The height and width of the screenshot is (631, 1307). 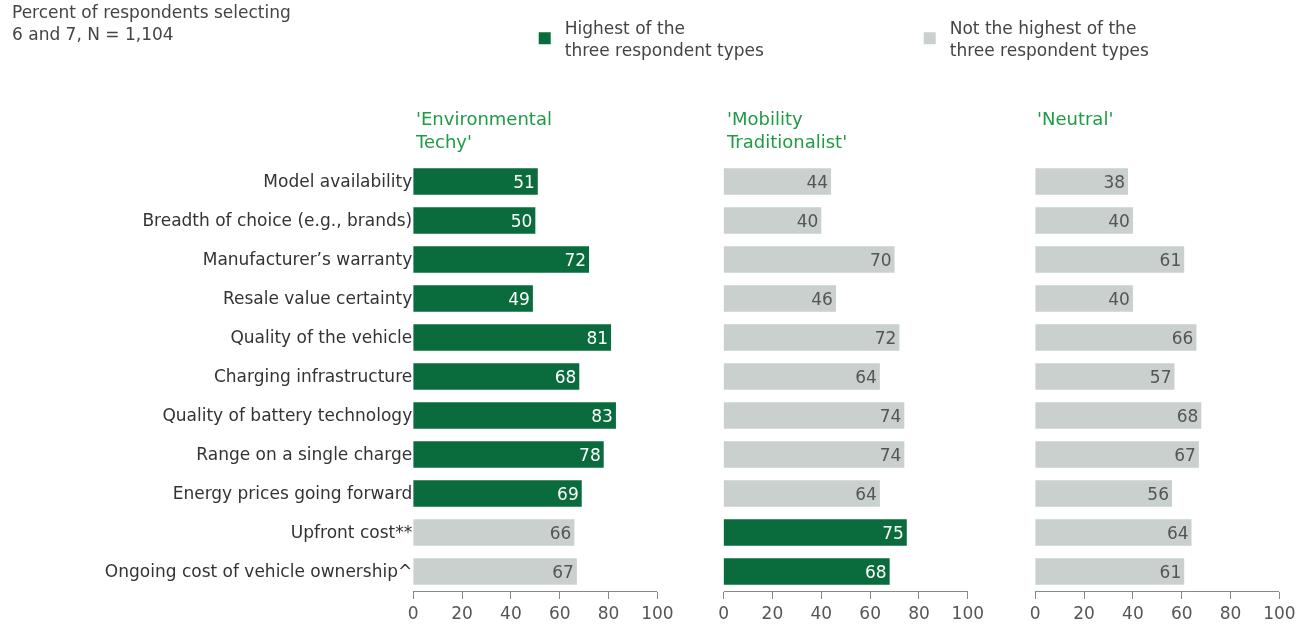 I want to click on y-tick-label: Breadth of choice (e.g., brands), so click(x=277, y=220).